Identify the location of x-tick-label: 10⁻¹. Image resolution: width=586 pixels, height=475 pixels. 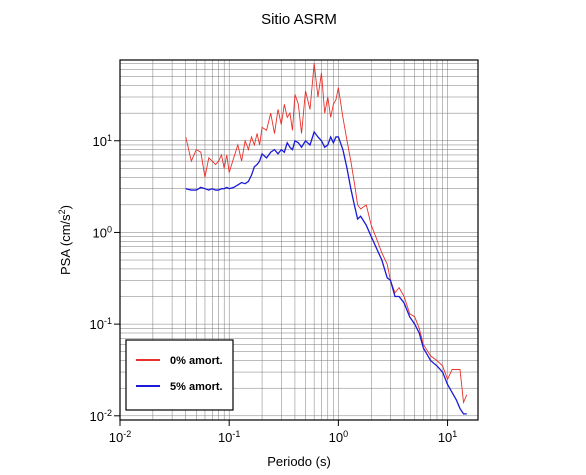
(229, 437).